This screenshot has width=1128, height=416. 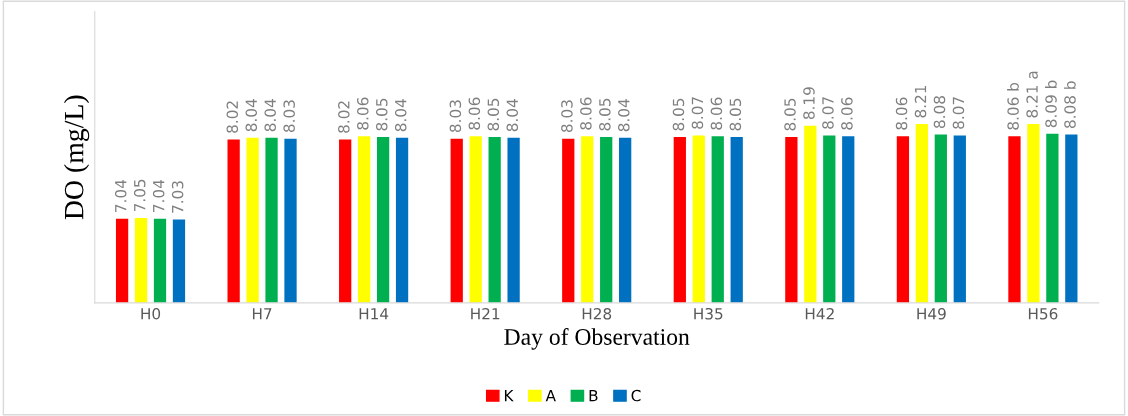 I want to click on x-tick-label: H7, so click(x=262, y=314).